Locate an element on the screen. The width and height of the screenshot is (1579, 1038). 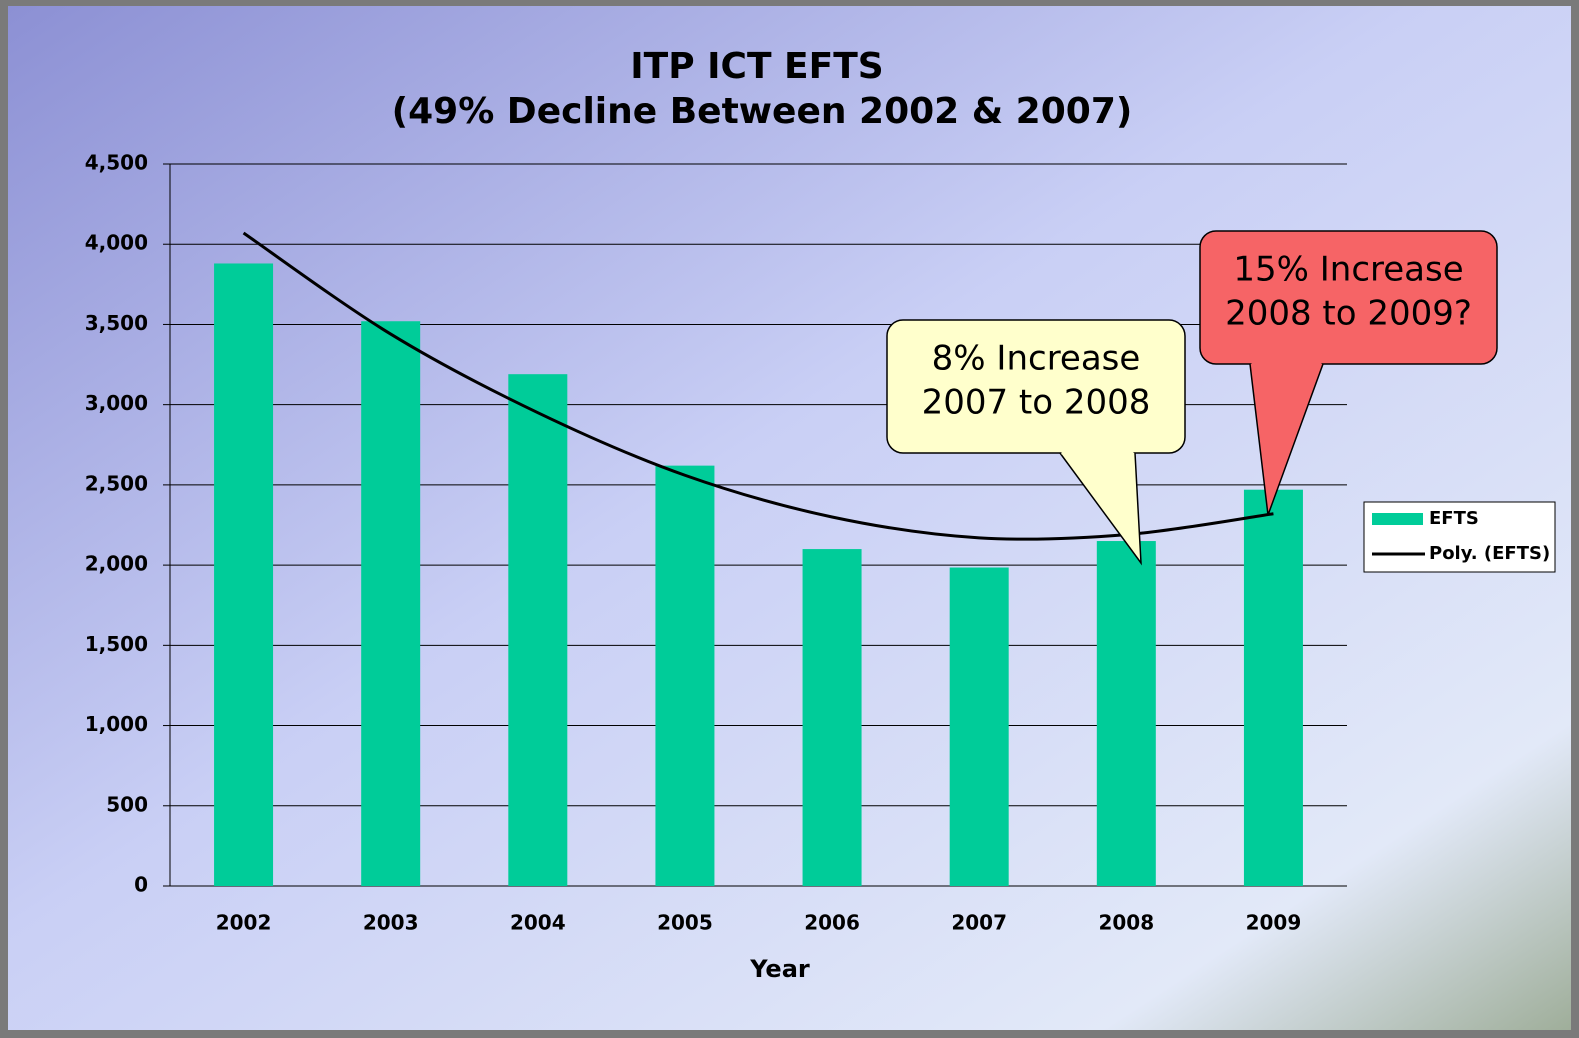
x-tick-label: 2009 is located at coordinates (1274, 923).